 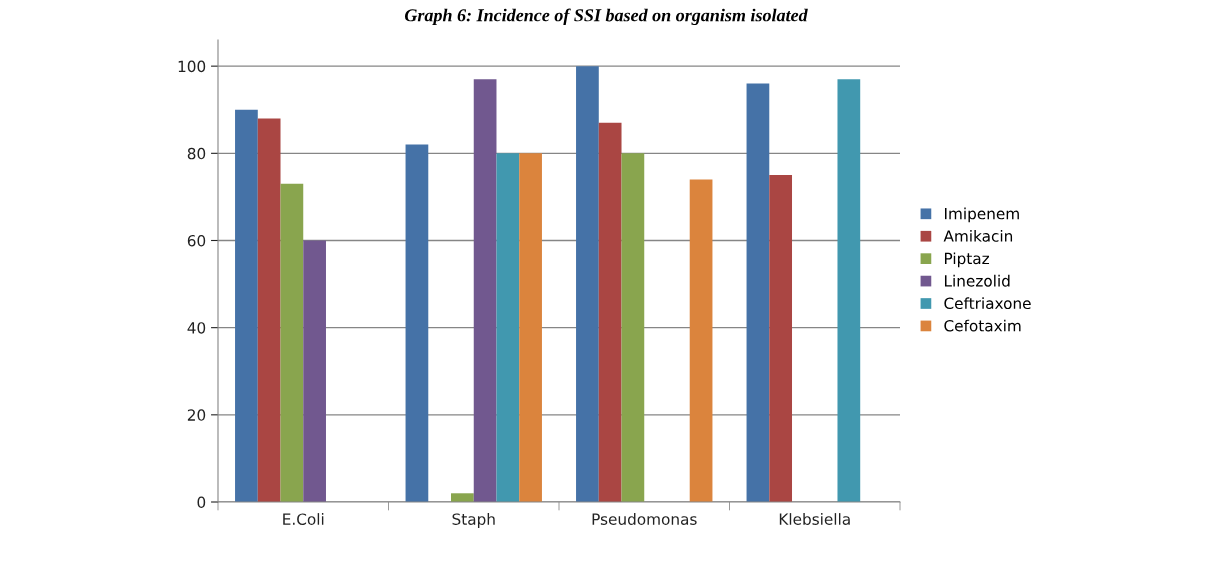 What do you see at coordinates (987, 303) in the screenshot?
I see `legend-label: Ceftriaxone` at bounding box center [987, 303].